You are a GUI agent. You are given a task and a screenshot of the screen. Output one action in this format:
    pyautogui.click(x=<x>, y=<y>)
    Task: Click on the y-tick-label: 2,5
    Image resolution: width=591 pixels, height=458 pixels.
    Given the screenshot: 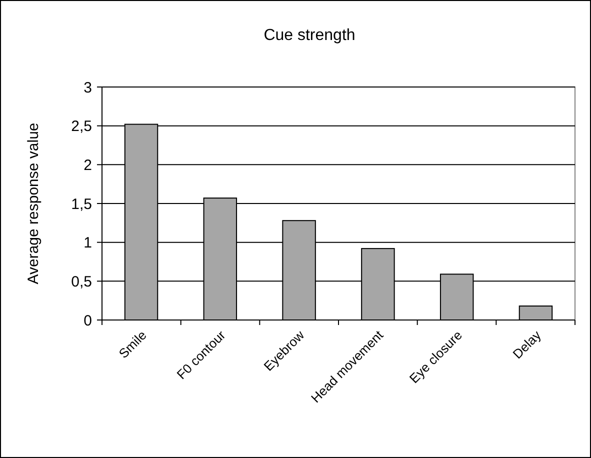 What is the action you would take?
    pyautogui.click(x=81, y=127)
    